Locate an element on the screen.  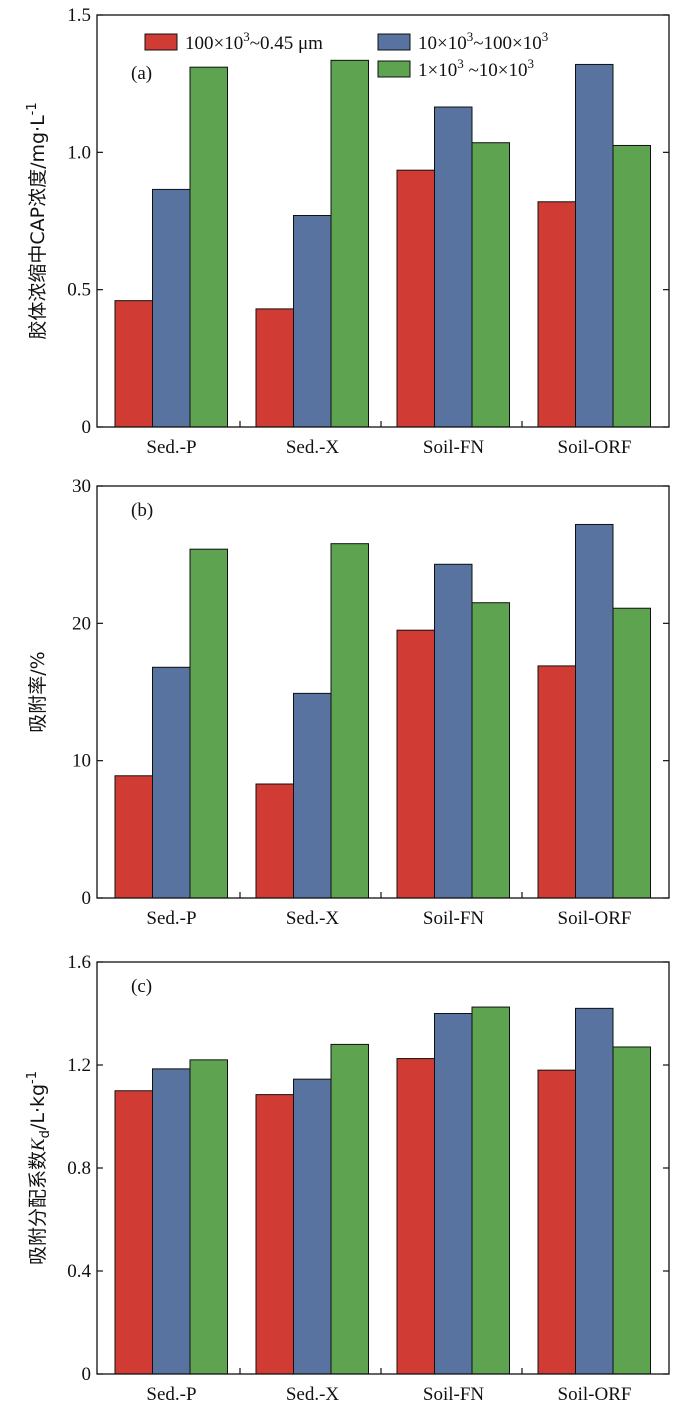
y-tick-label: 1.5 is located at coordinates (79, 15).